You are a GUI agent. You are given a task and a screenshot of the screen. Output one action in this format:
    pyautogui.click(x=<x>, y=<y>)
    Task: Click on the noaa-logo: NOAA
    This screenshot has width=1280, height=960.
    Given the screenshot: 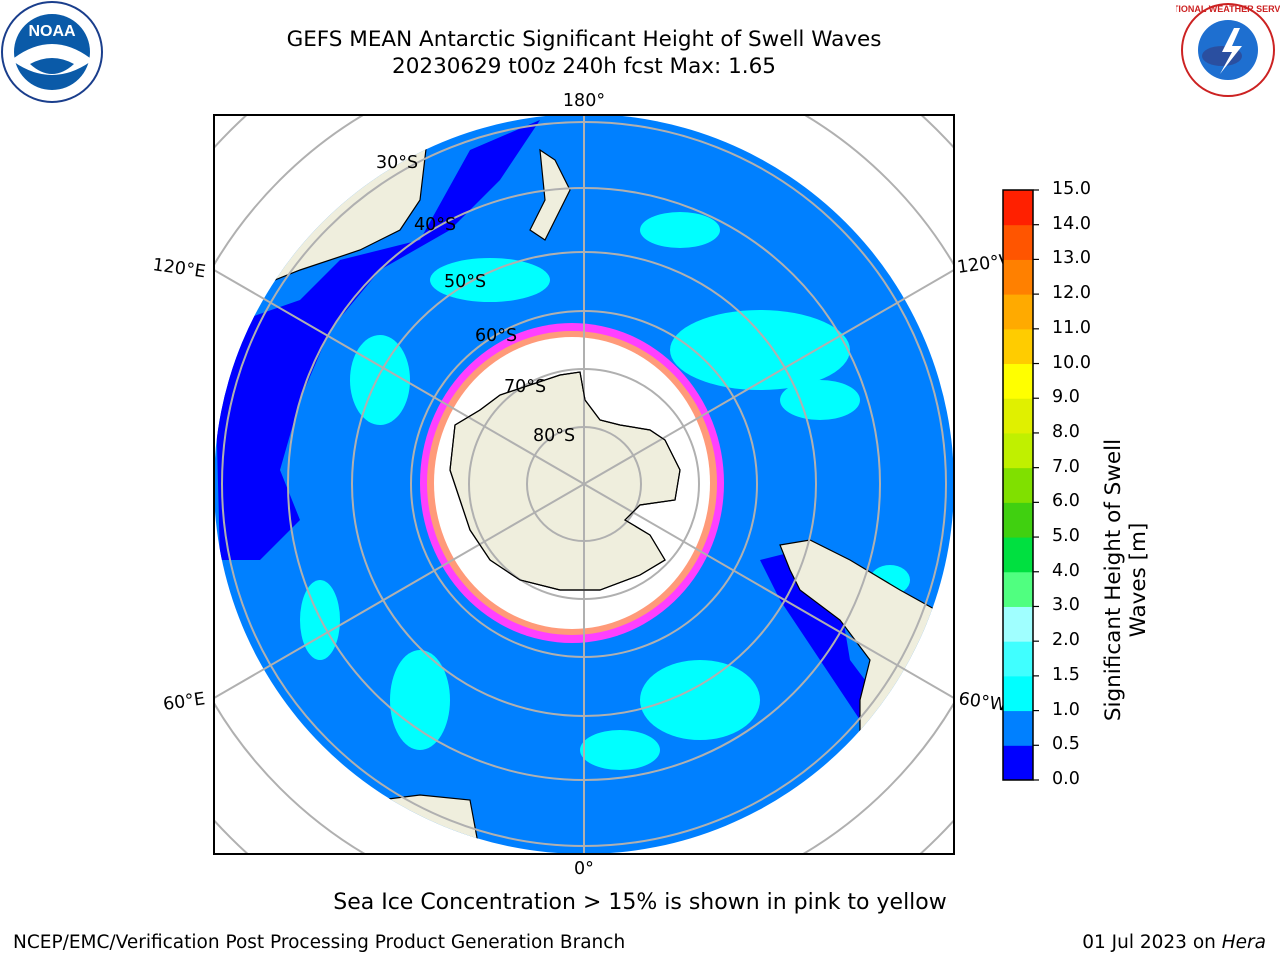 What is the action you would take?
    pyautogui.click(x=52, y=52)
    